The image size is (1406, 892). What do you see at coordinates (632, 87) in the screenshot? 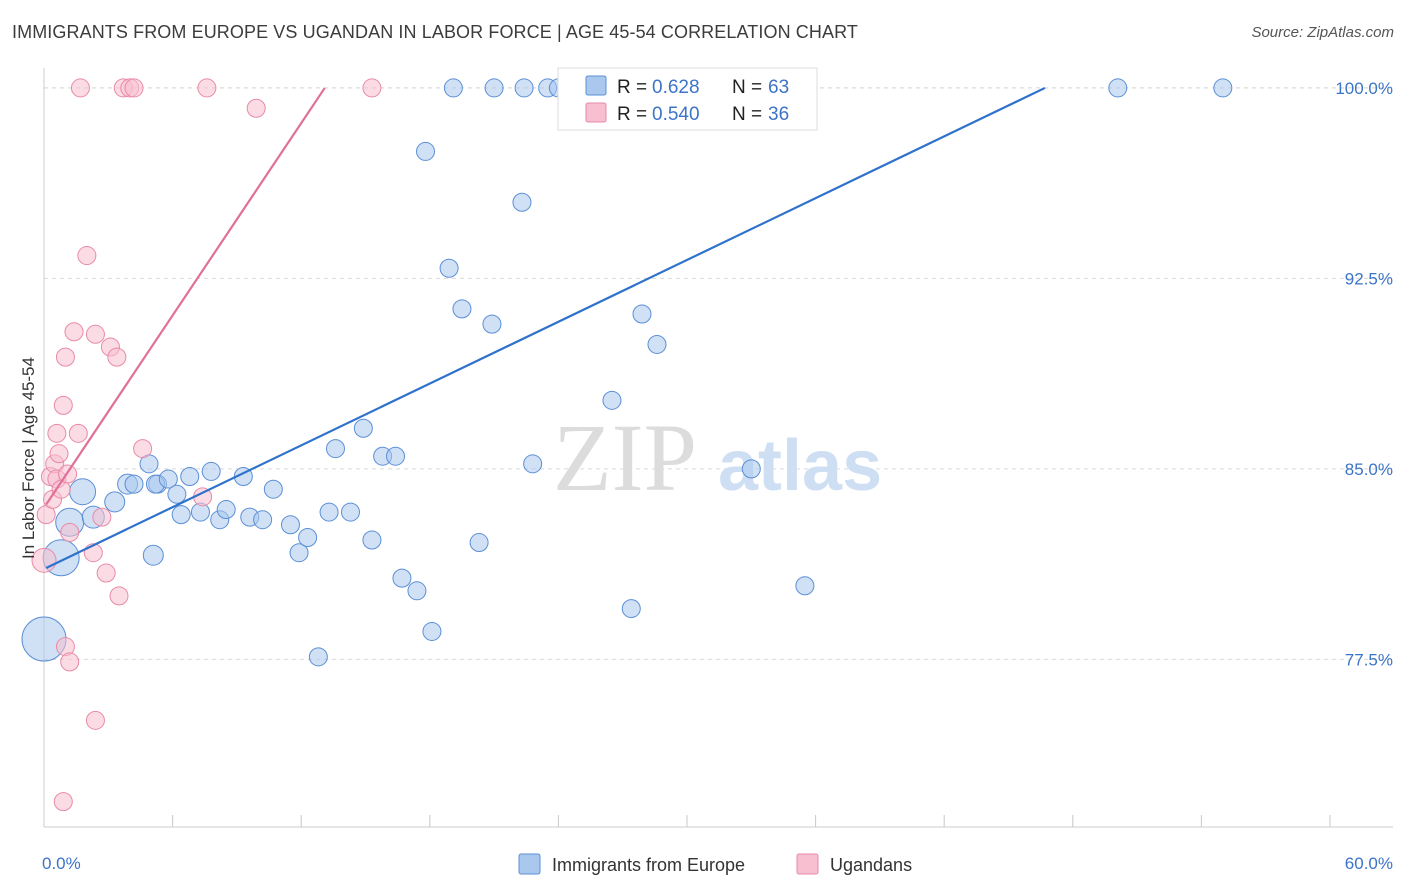
I see `legend-blue-r-label: R =` at bounding box center [632, 87].